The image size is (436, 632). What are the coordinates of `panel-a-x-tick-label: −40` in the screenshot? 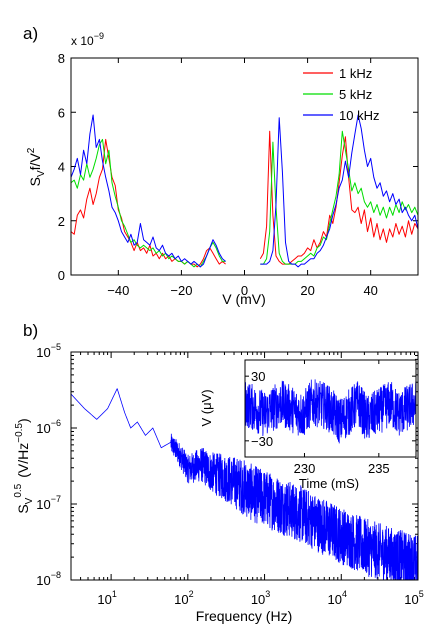 It's located at (118, 290).